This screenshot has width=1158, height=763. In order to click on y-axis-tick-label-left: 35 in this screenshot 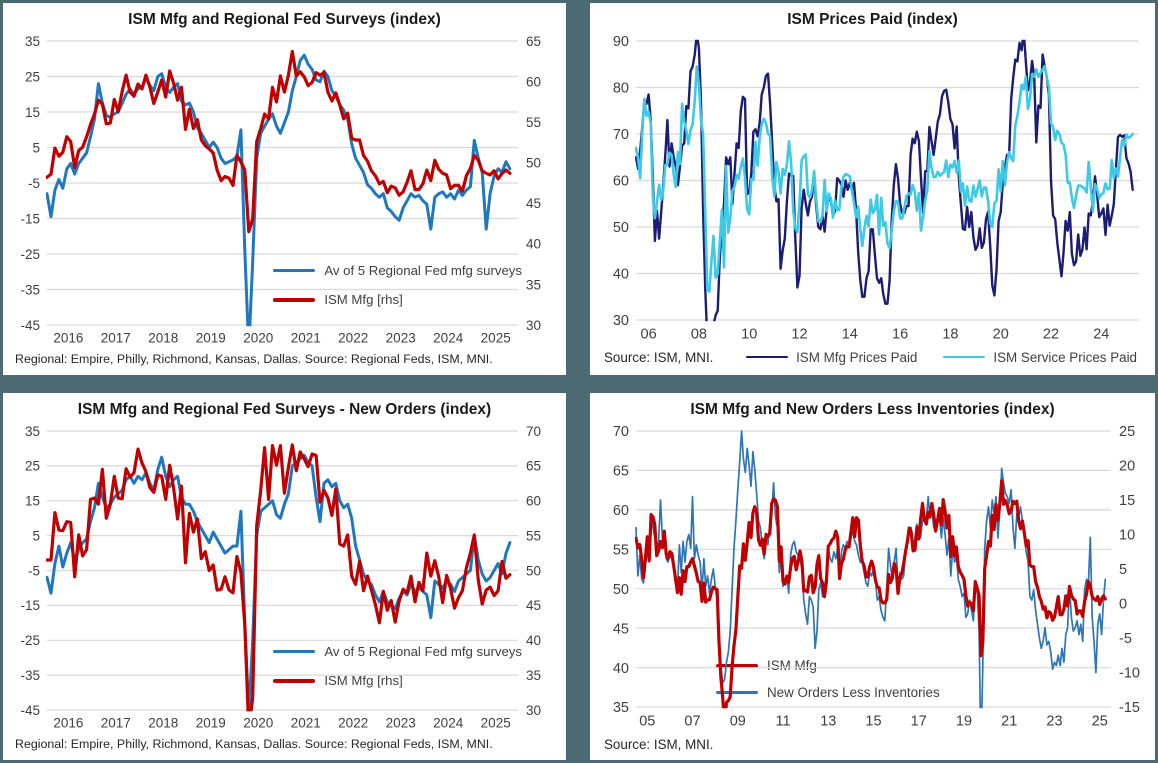, I will do `click(32, 431)`.